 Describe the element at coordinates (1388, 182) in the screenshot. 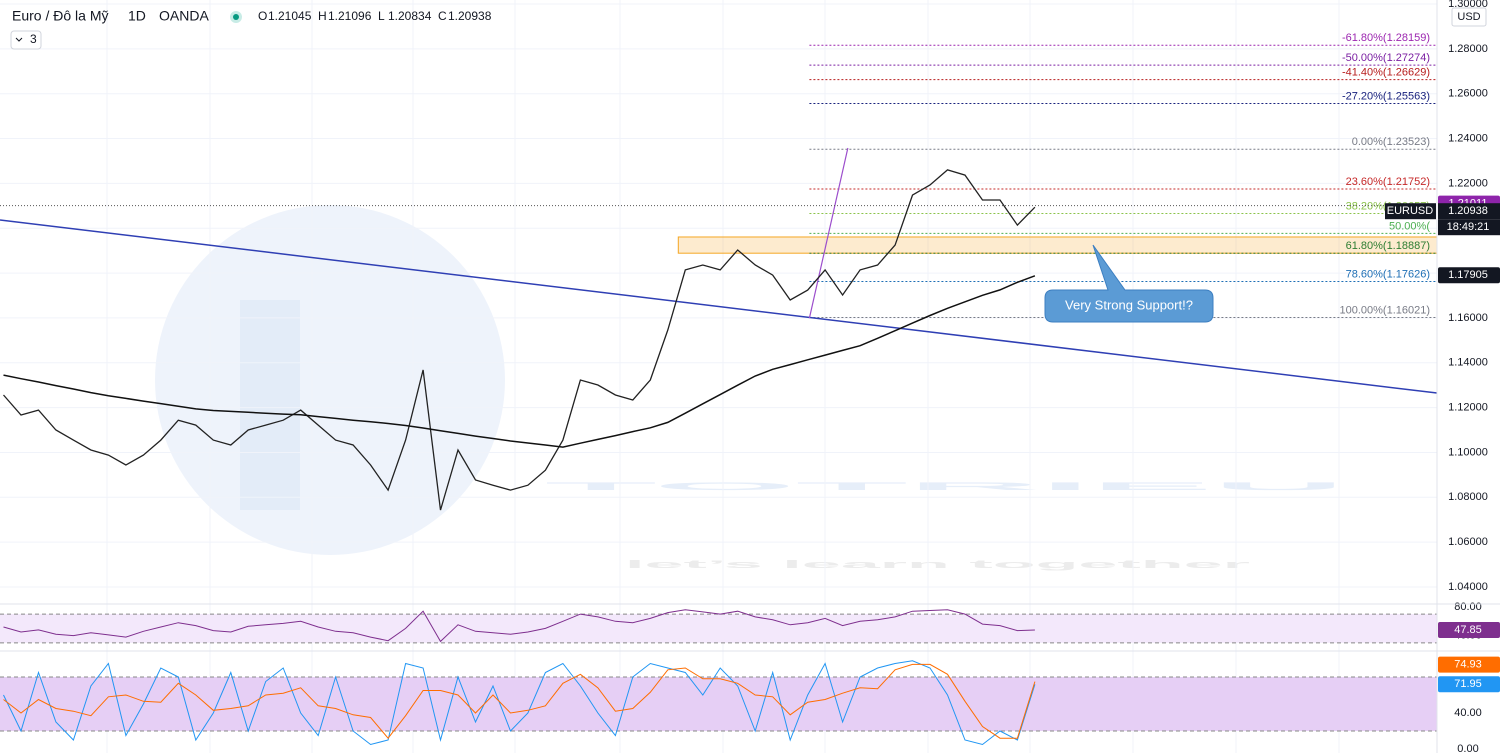

I see `fib-label: 23.60%(1.21752)` at that location.